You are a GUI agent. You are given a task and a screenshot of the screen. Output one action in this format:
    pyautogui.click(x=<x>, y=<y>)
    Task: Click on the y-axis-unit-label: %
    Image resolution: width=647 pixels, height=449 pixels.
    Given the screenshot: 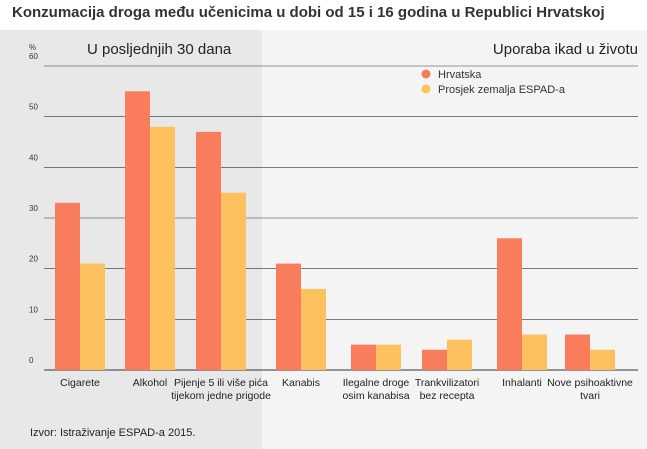 What is the action you would take?
    pyautogui.click(x=32, y=47)
    